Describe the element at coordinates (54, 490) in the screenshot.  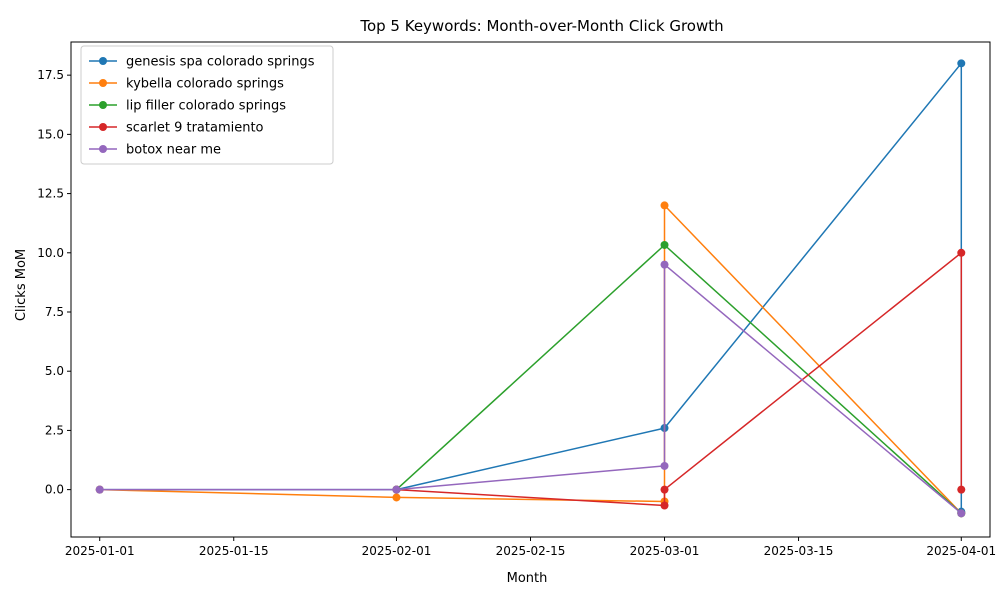
I see `y-tick-label: 0.0` at that location.